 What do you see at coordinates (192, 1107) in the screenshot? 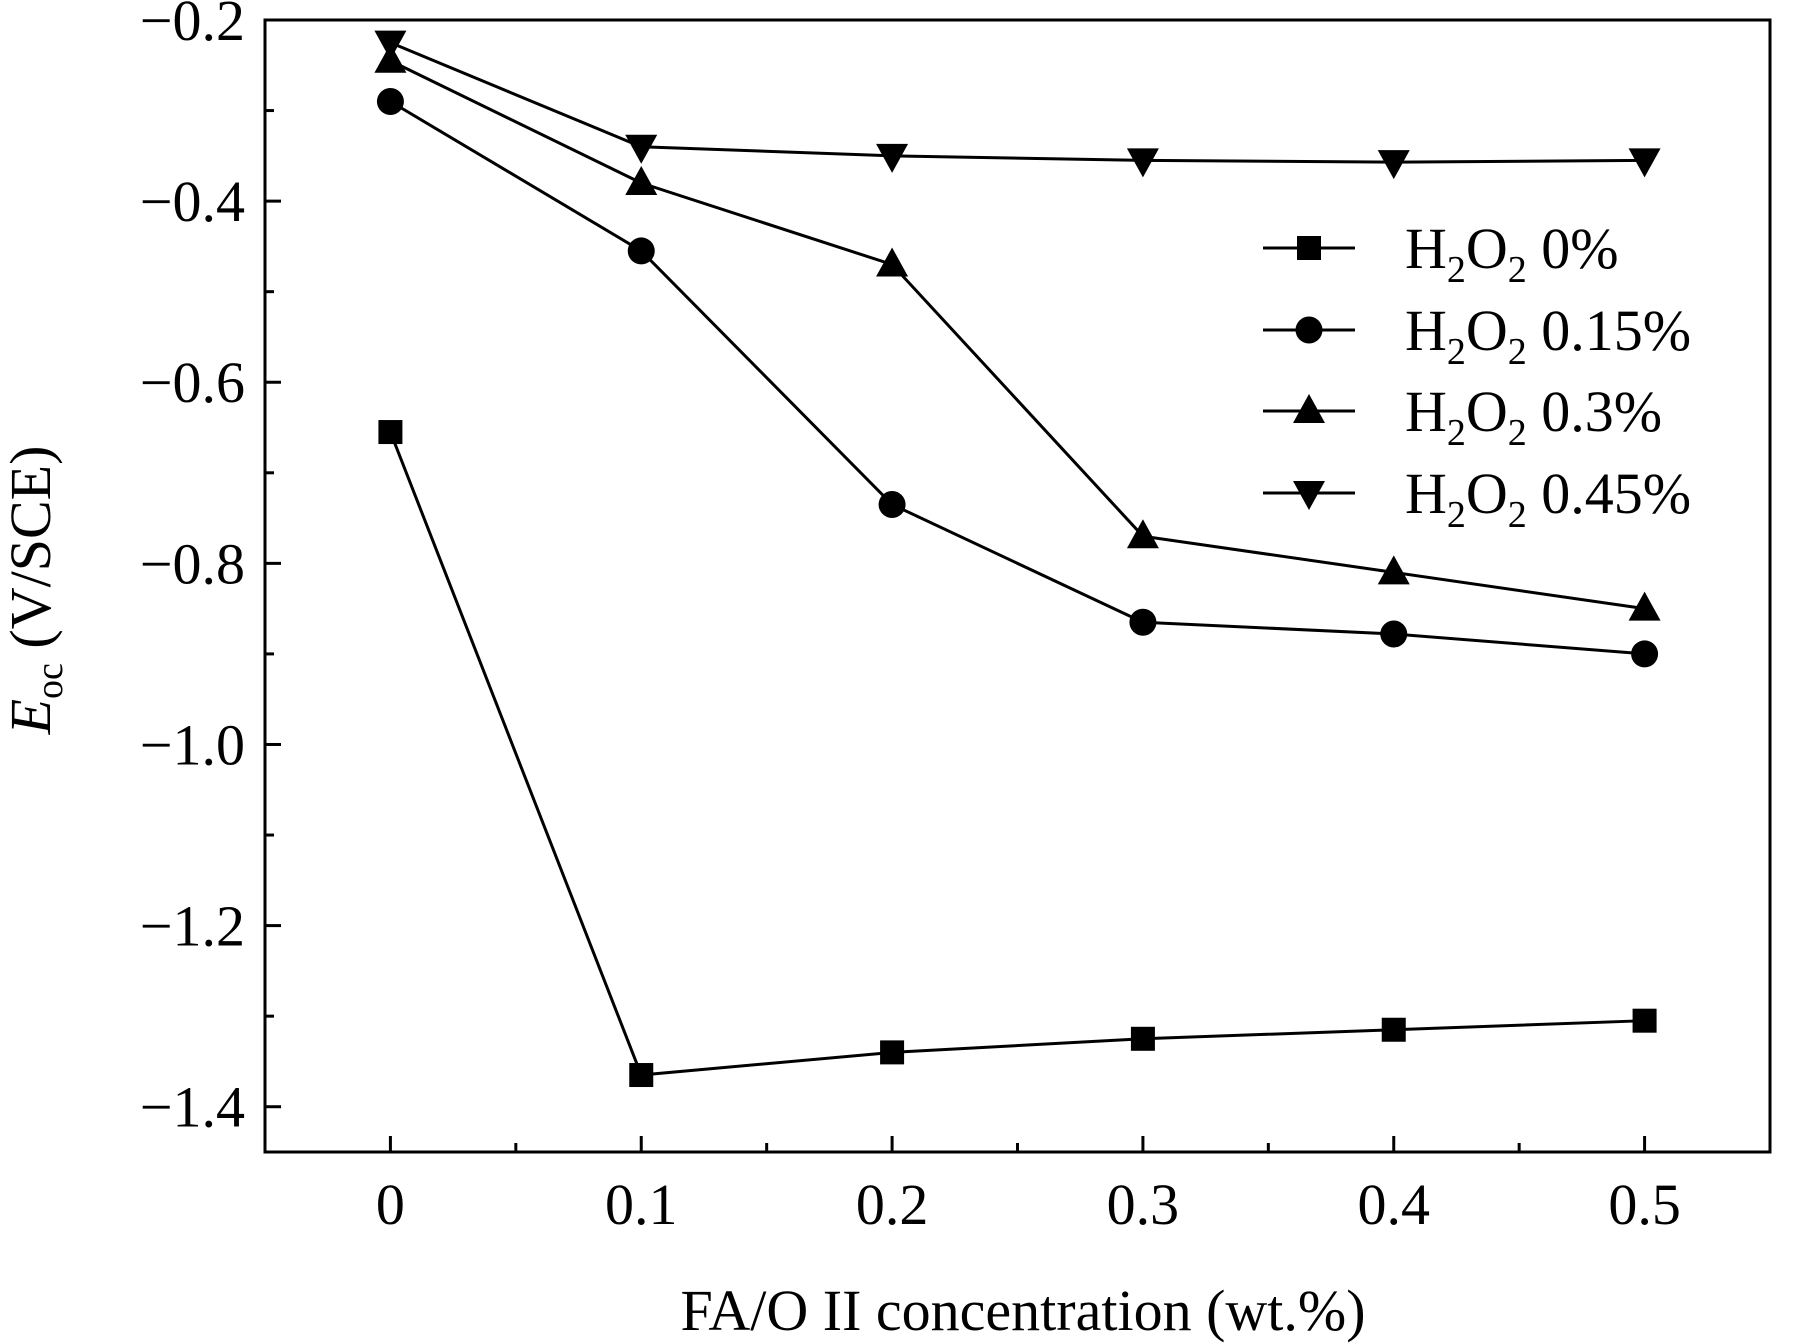
I see `y-tick-label: −1.4` at bounding box center [192, 1107].